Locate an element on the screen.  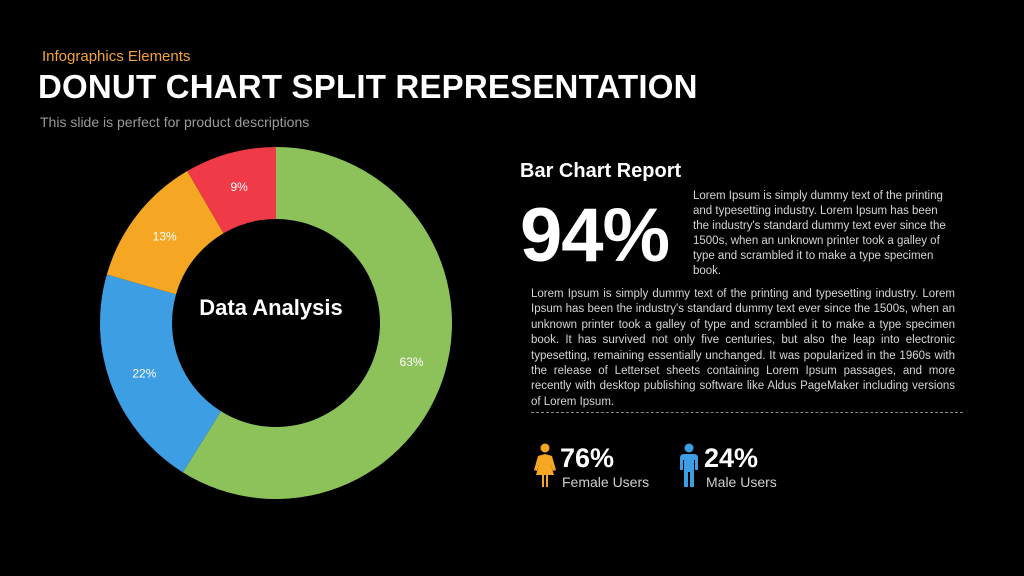
donut-center-label: Data Analysis is located at coordinates (270, 307).